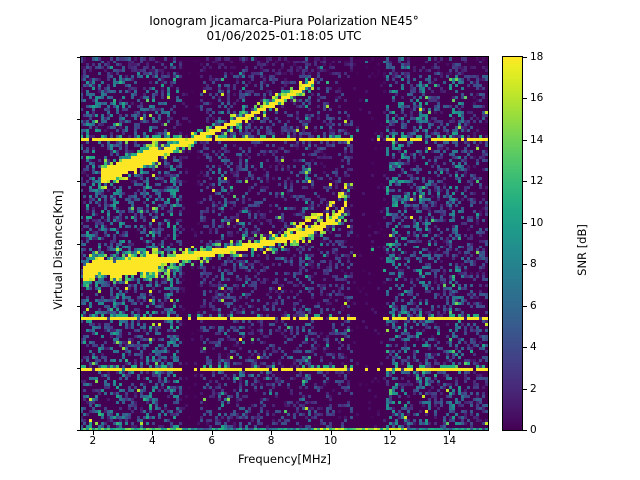 The height and width of the screenshot is (480, 640). I want to click on colorbar-tick-label: 14, so click(537, 139).